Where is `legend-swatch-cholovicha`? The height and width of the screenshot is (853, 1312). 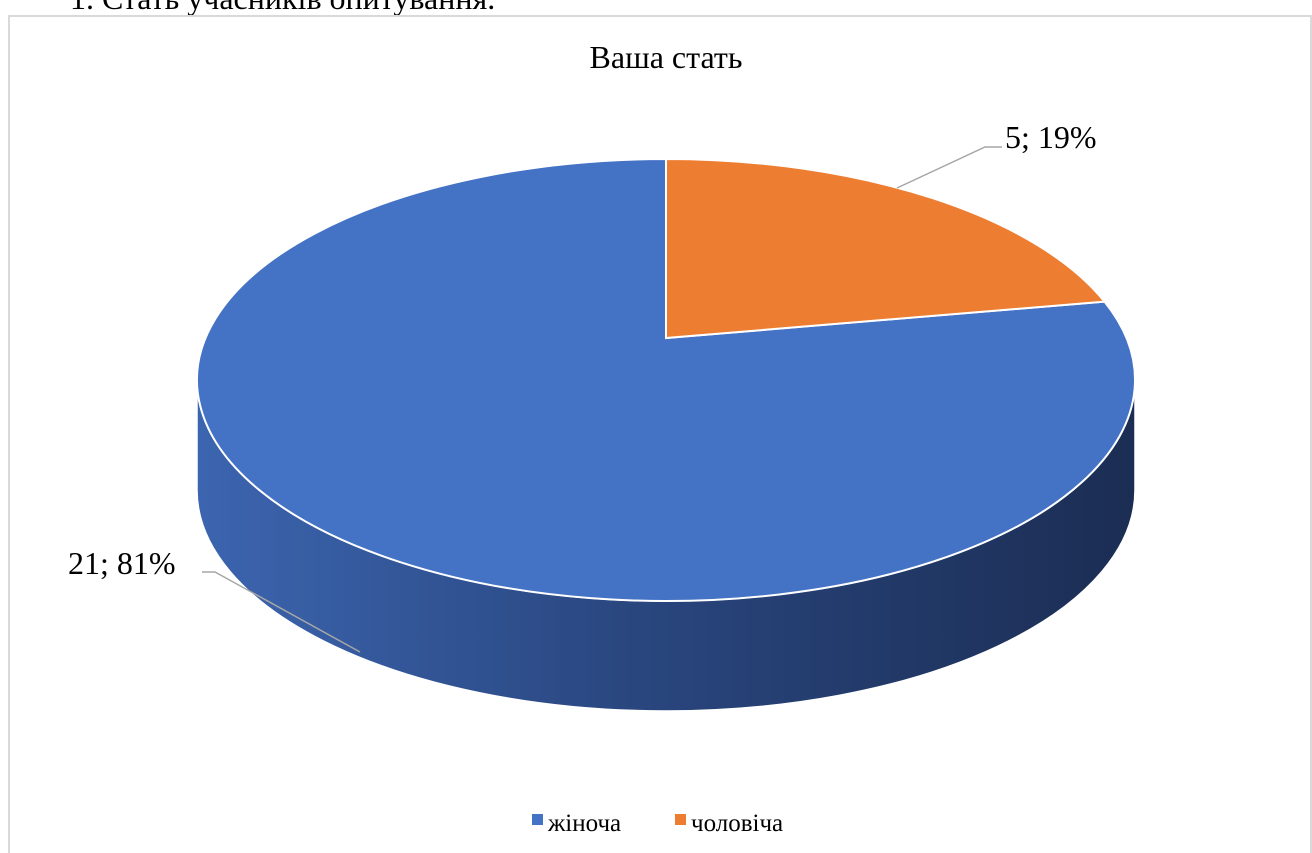
legend-swatch-cholovicha is located at coordinates (680, 819).